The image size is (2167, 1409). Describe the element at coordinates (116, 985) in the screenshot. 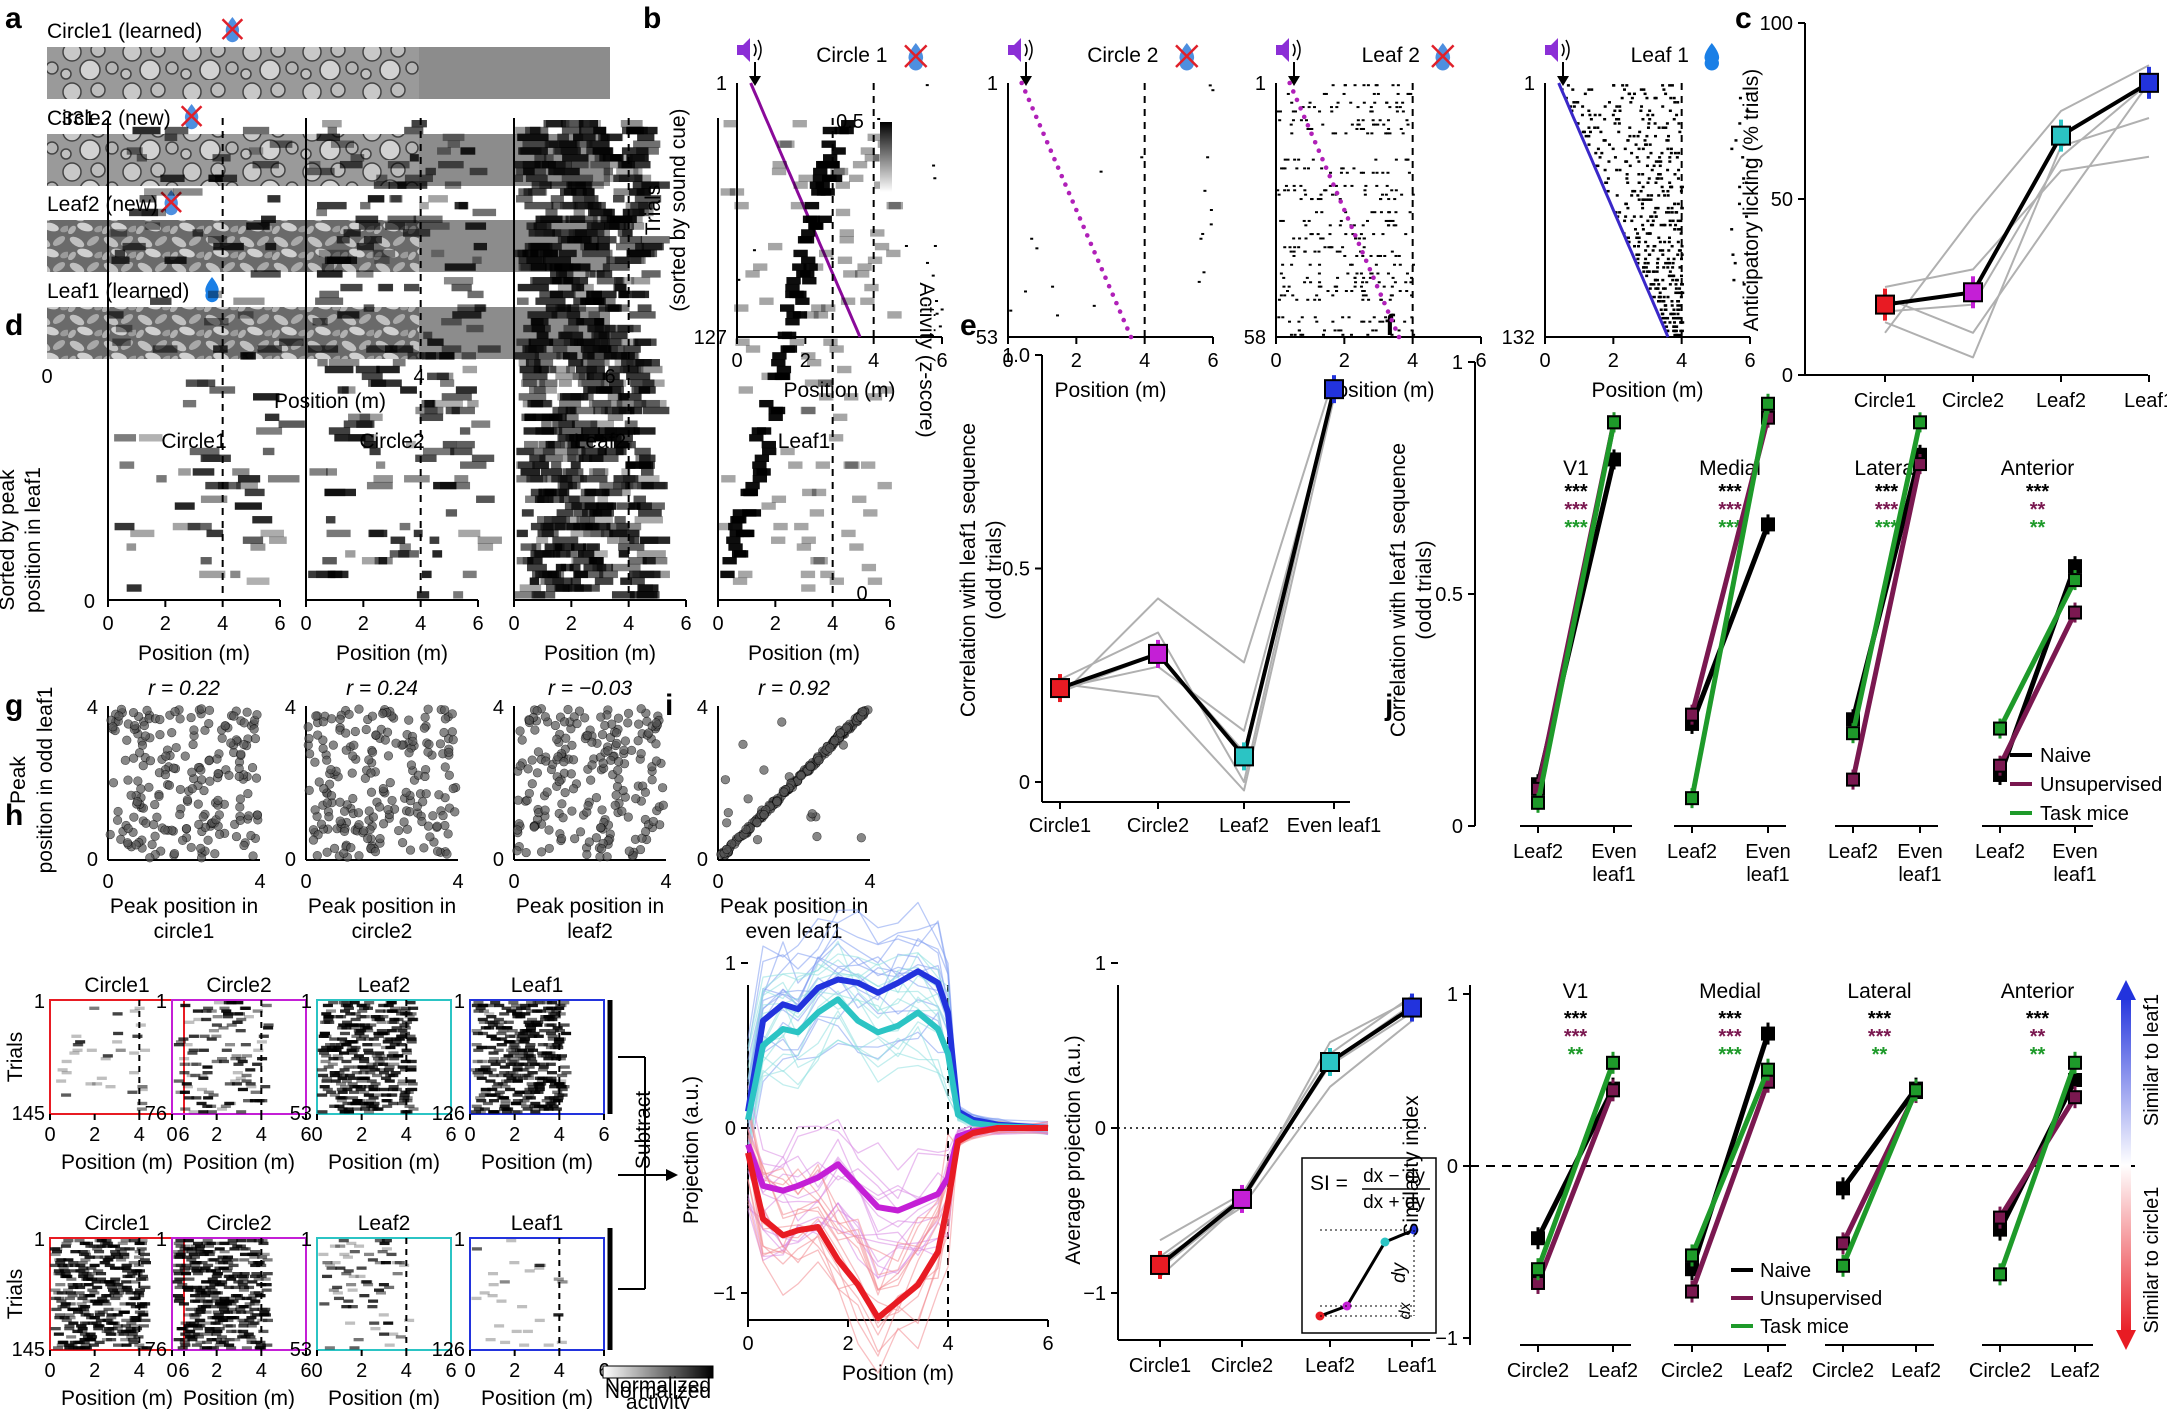

I see `subplot-title: Circle1` at that location.